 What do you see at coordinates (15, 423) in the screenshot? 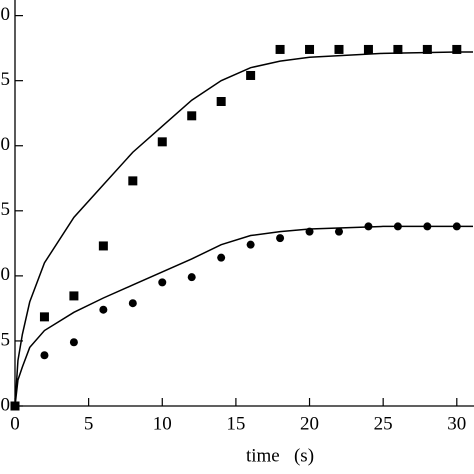
I see `x-tick-label: 0` at bounding box center [15, 423].